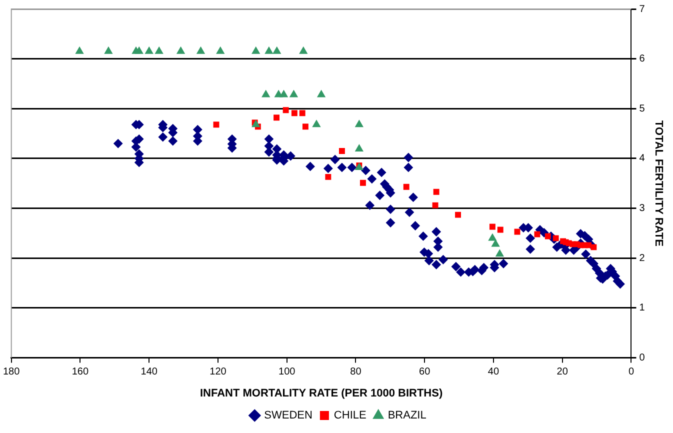 Image resolution: width=673 pixels, height=433 pixels. What do you see at coordinates (321, 393) in the screenshot?
I see `x-axis-title: INFANT MORTALITY RATE (PER 1000 BIRTHS)` at bounding box center [321, 393].